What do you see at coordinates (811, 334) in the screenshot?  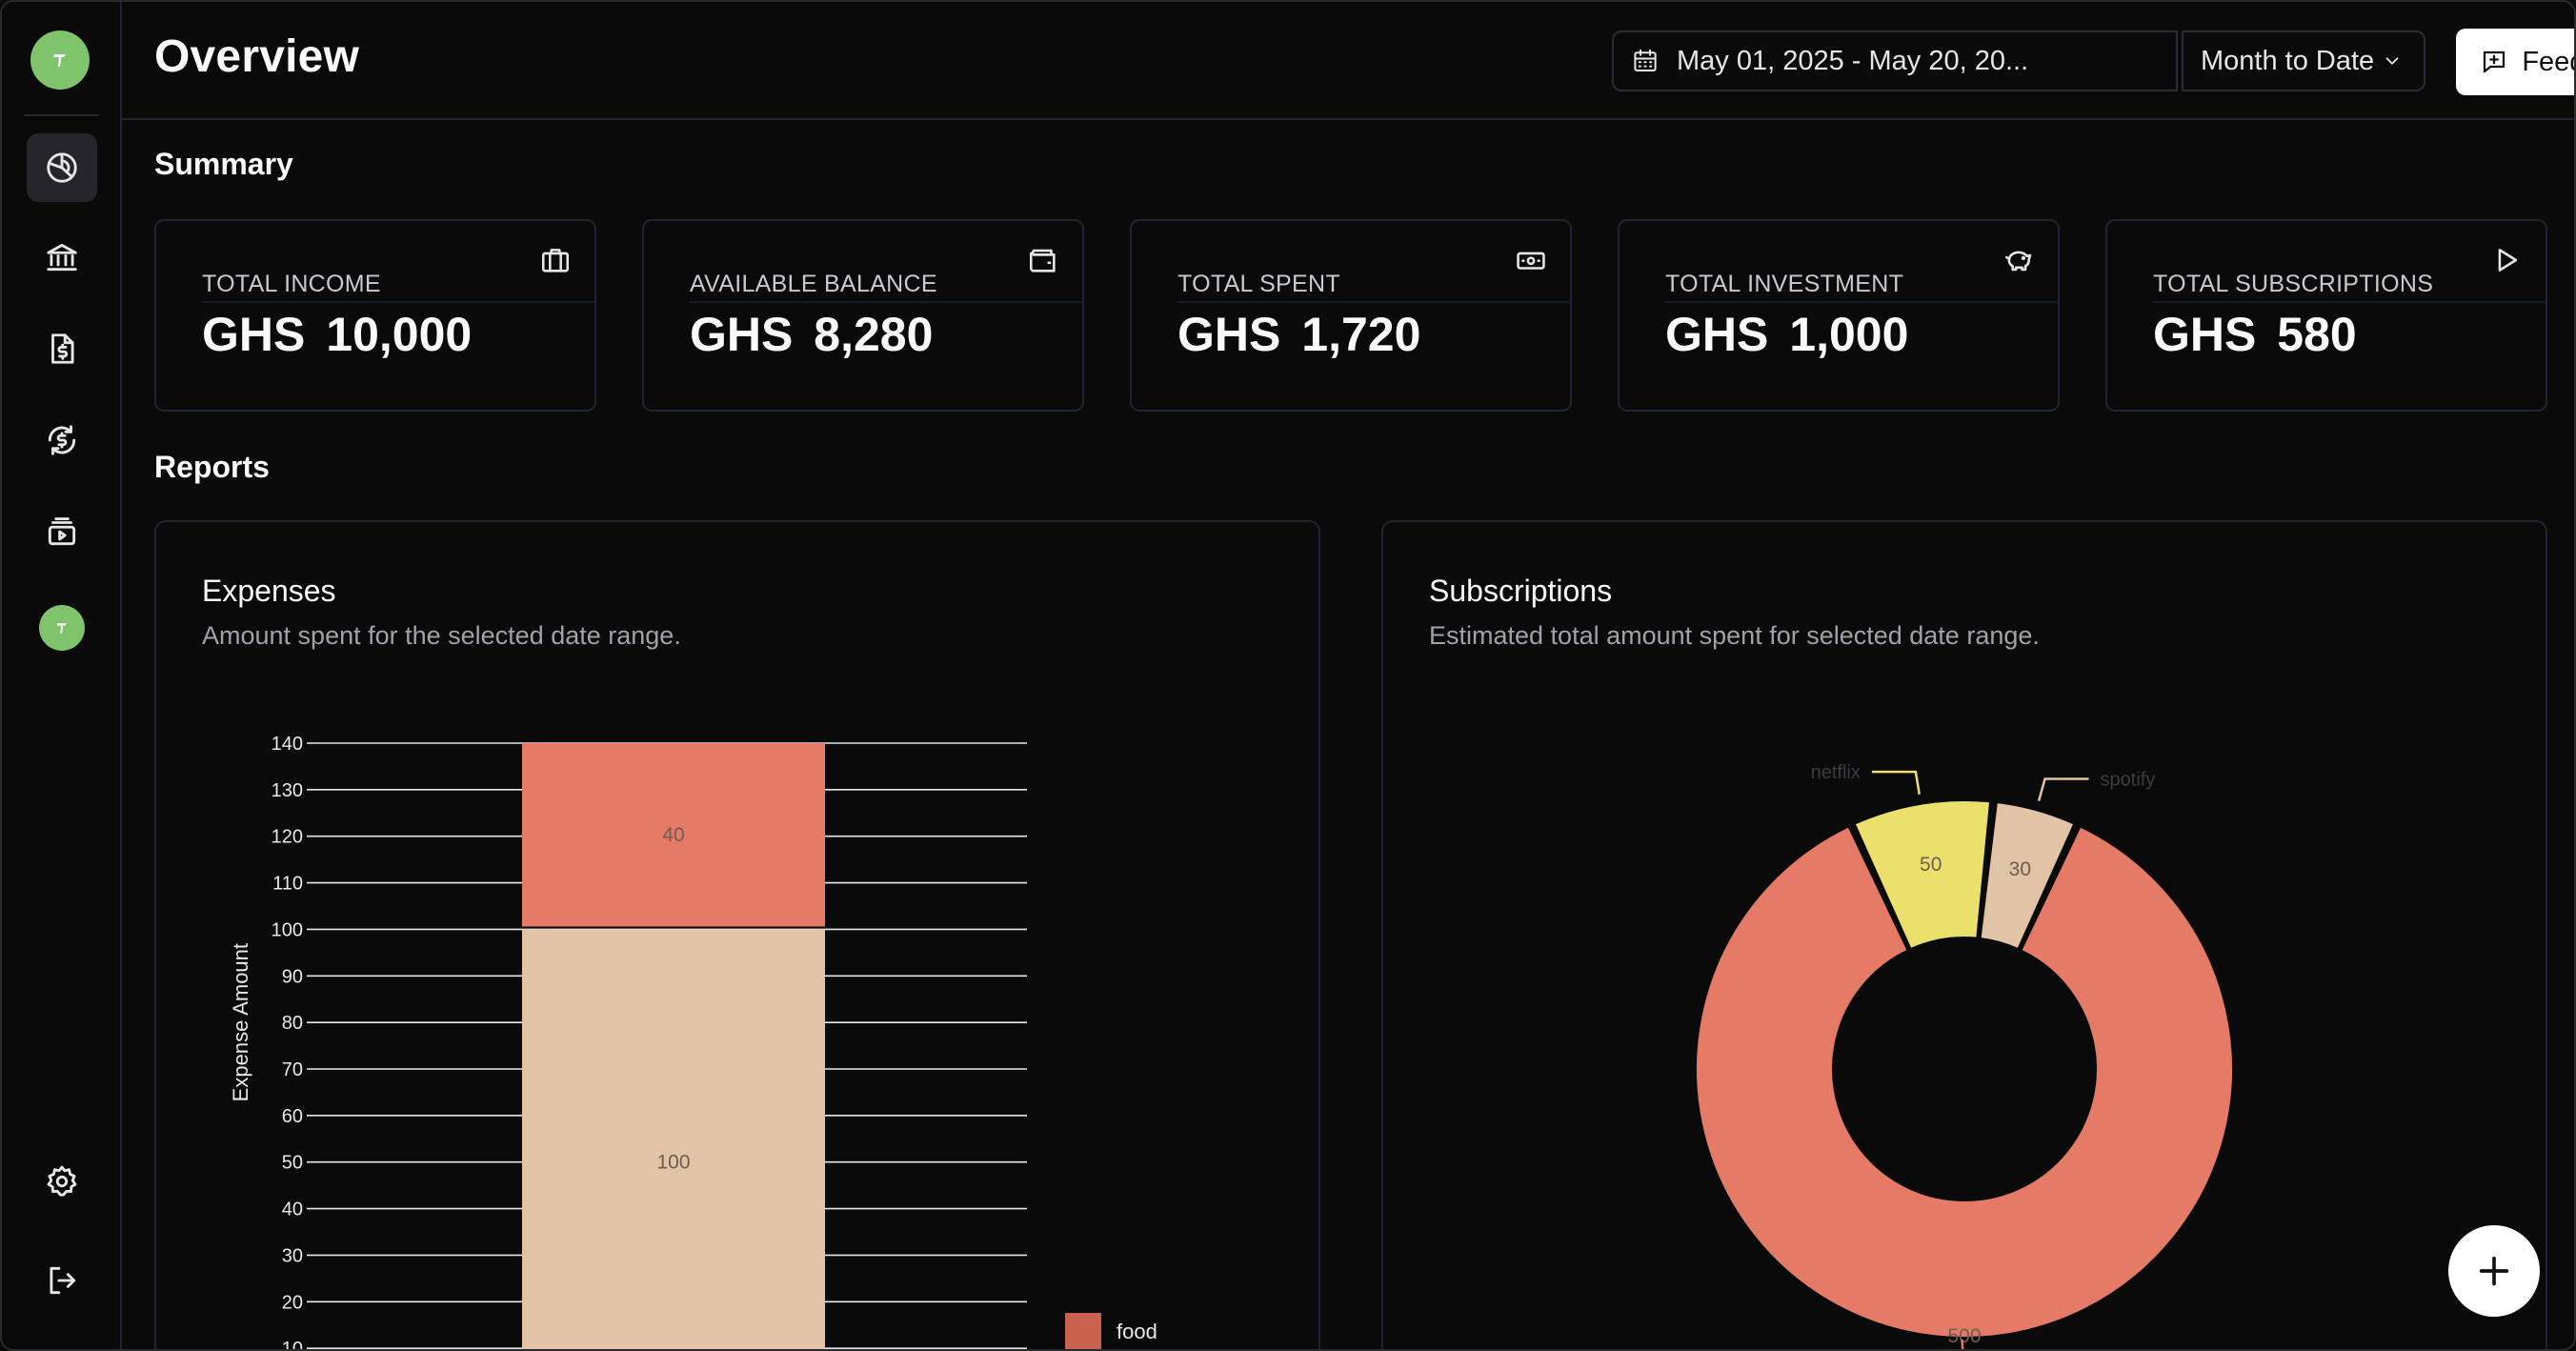 I see `card-value: GHS 8,280` at bounding box center [811, 334].